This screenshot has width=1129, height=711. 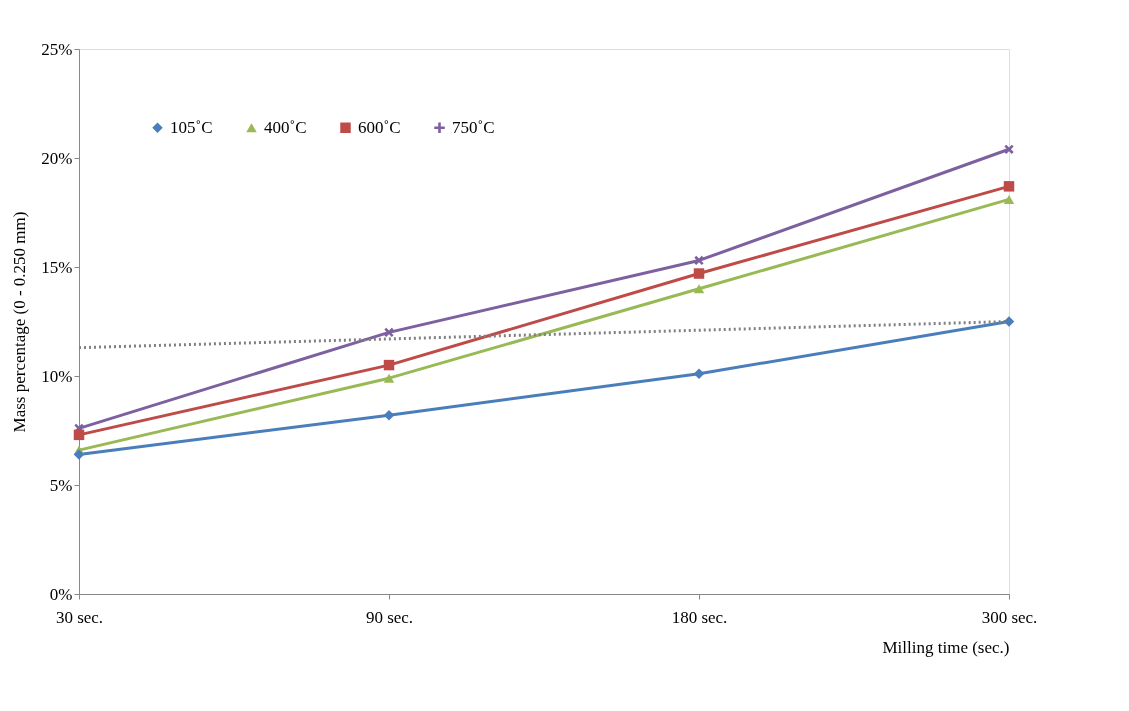 What do you see at coordinates (57, 158) in the screenshot?
I see `y-tick-label: 20%` at bounding box center [57, 158].